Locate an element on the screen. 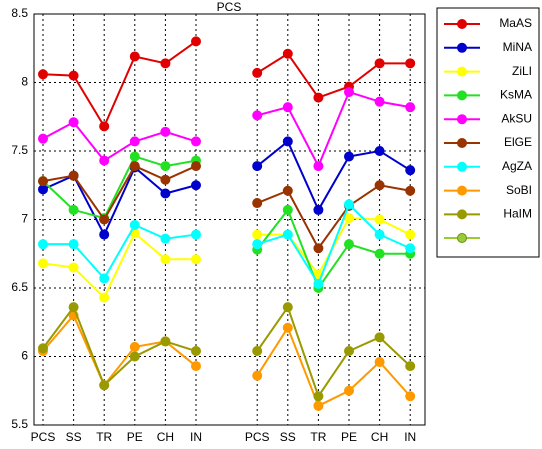 This screenshot has width=542, height=449. legend-label: MaAS is located at coordinates (515, 23).